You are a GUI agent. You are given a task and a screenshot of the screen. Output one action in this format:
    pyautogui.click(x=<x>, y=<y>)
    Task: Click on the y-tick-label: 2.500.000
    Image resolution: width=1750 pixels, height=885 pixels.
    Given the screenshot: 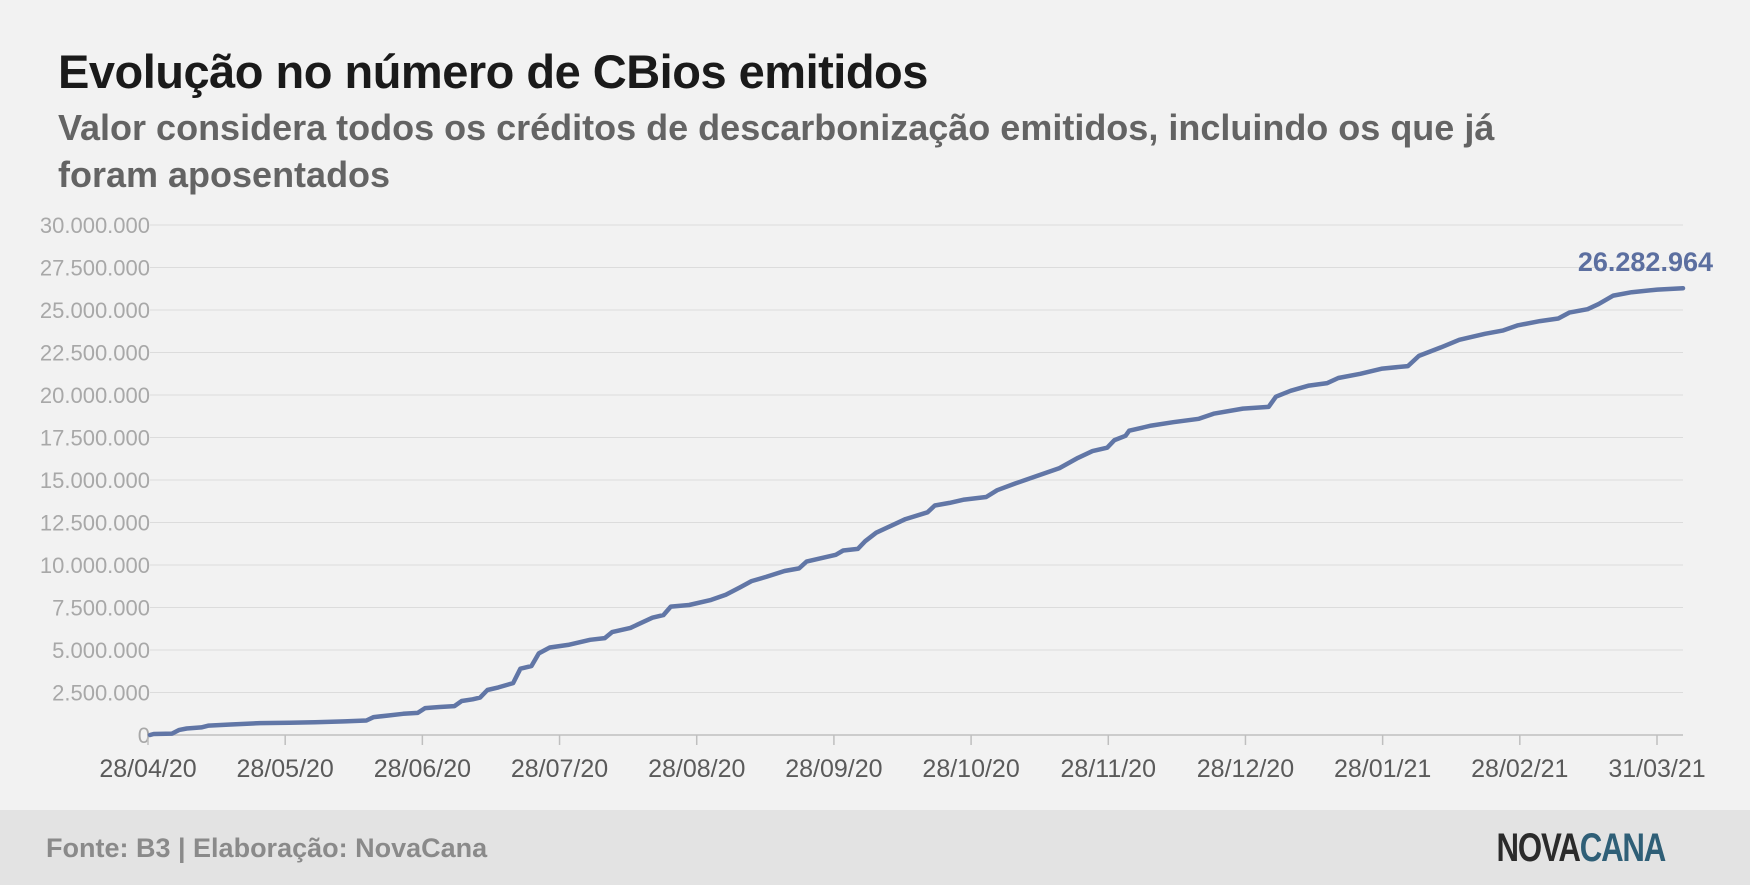 What is the action you would take?
    pyautogui.click(x=101, y=693)
    